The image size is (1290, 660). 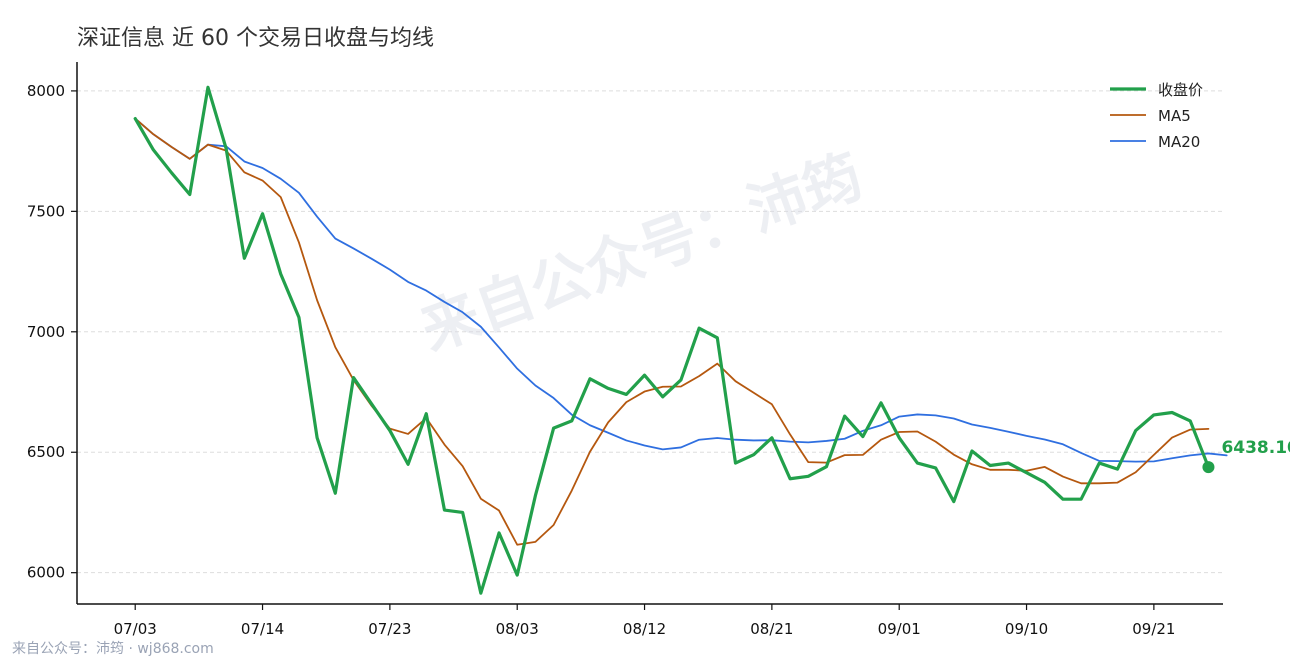 I want to click on legend-label-ma5: MA5, so click(x=1174, y=116).